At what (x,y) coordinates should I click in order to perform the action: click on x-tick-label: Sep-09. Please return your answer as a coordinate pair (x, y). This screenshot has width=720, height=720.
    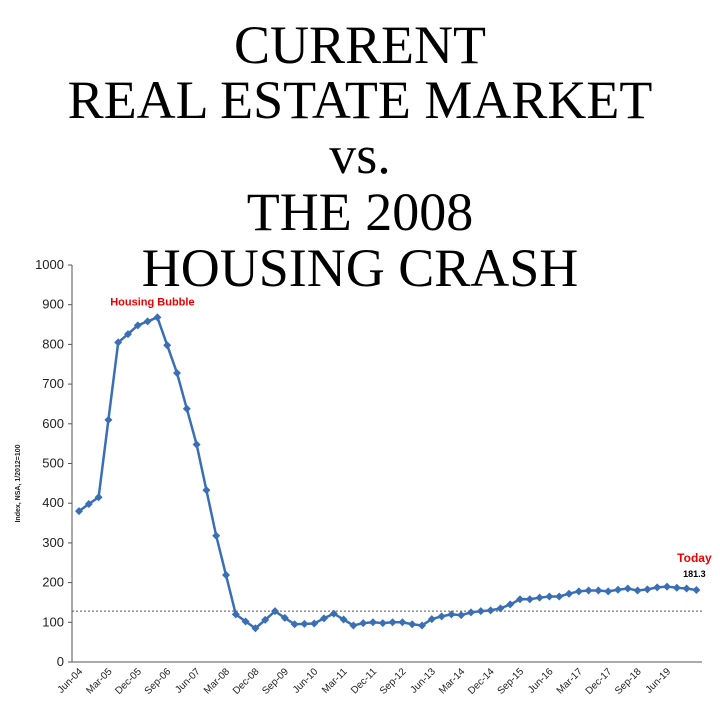
    Looking at the image, I should click on (275, 681).